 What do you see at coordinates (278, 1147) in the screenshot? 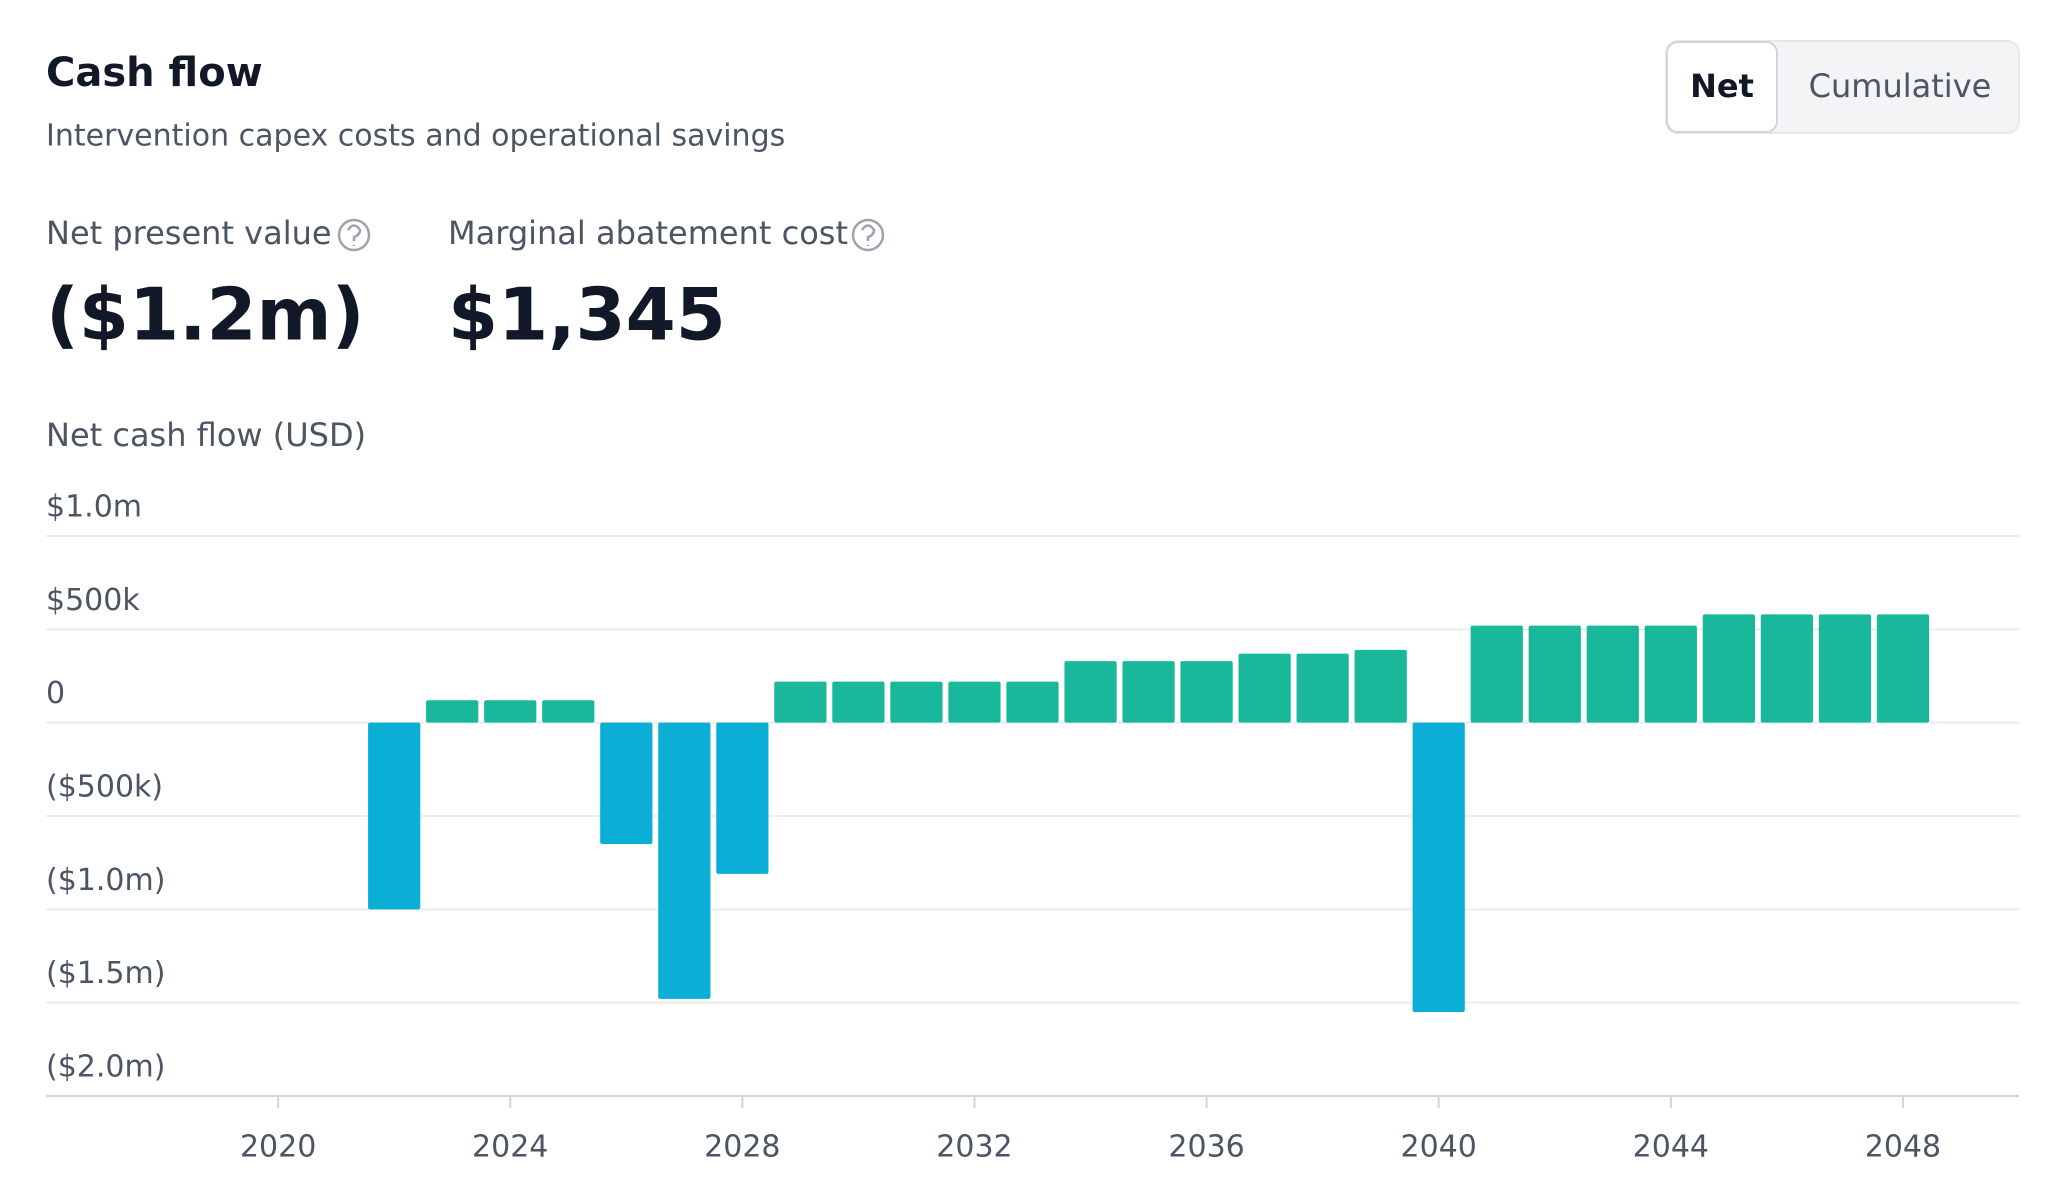
I see `x-tick-label: 2020` at bounding box center [278, 1147].